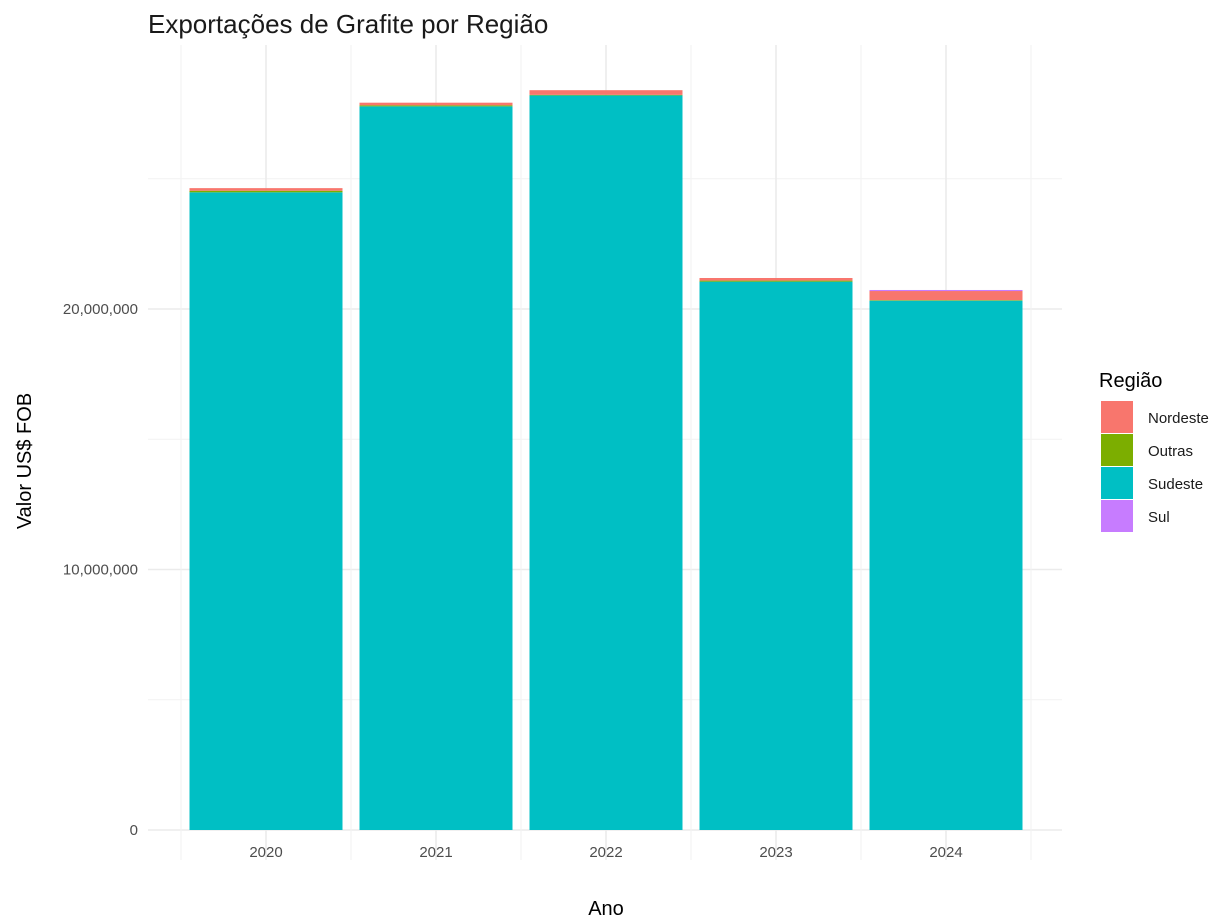 The height and width of the screenshot is (922, 1230). I want to click on x-tick-label: 2024, so click(945, 852).